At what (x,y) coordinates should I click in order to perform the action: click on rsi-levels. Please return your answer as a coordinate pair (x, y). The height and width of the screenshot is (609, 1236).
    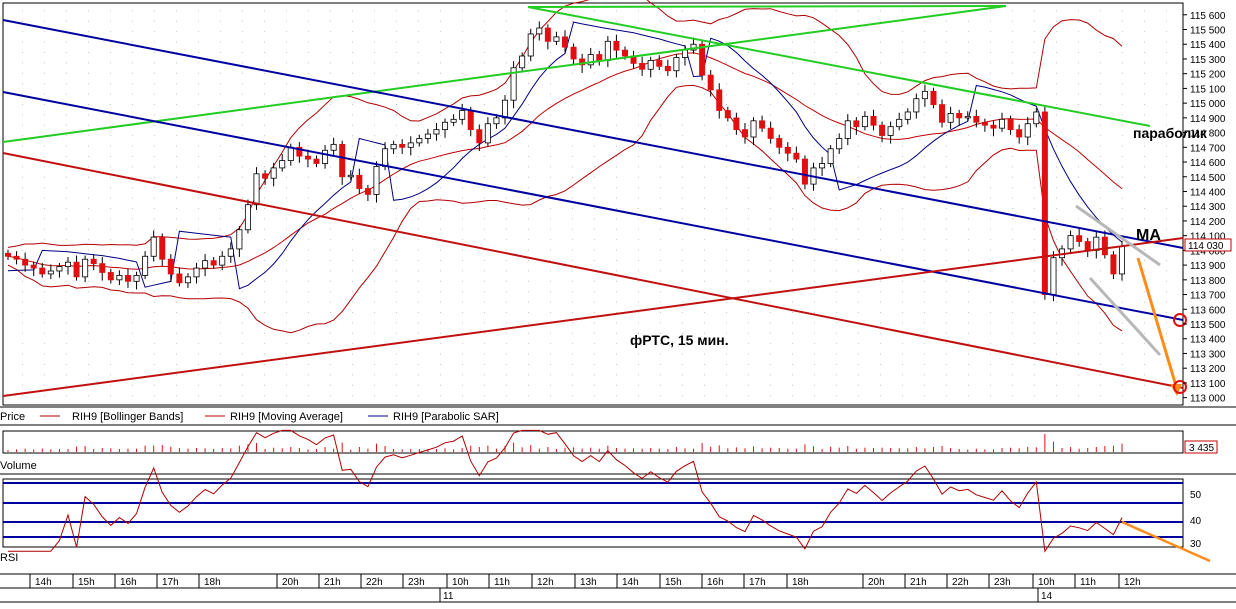
    Looking at the image, I should click on (593, 510).